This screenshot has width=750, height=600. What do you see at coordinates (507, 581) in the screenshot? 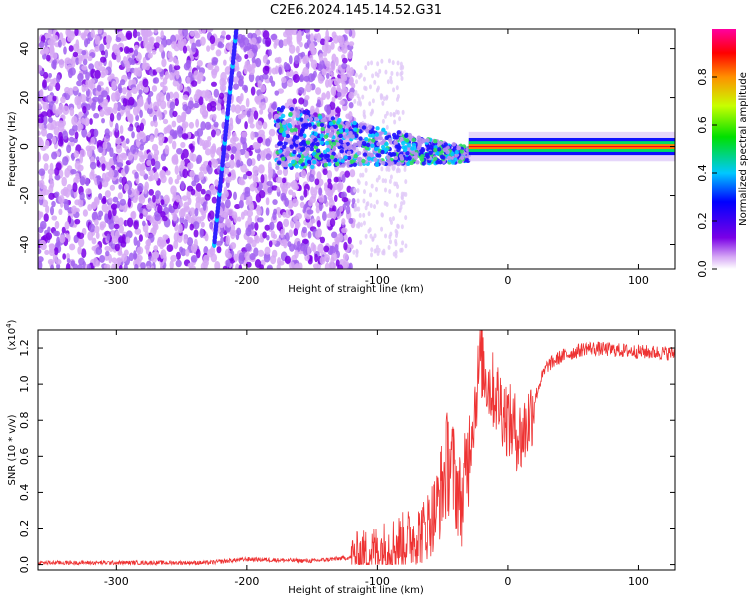
I see `snr-xtick-label: 0` at bounding box center [507, 581].